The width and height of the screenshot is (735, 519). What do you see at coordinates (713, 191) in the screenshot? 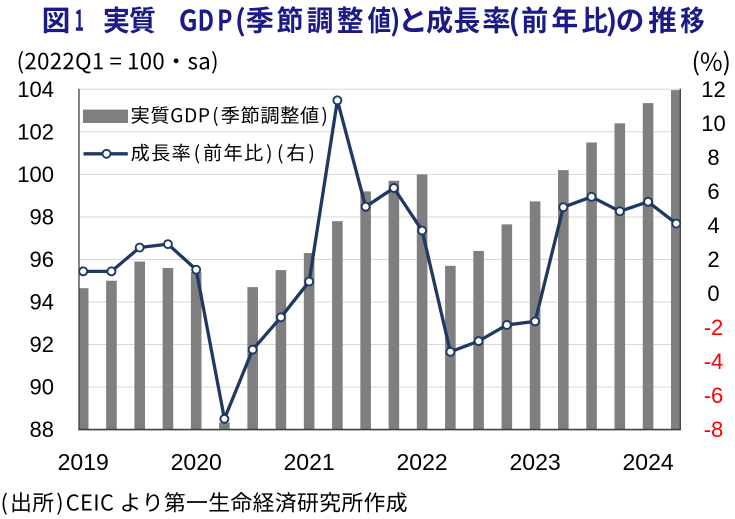
I see `svg-text: 6` at bounding box center [713, 191].